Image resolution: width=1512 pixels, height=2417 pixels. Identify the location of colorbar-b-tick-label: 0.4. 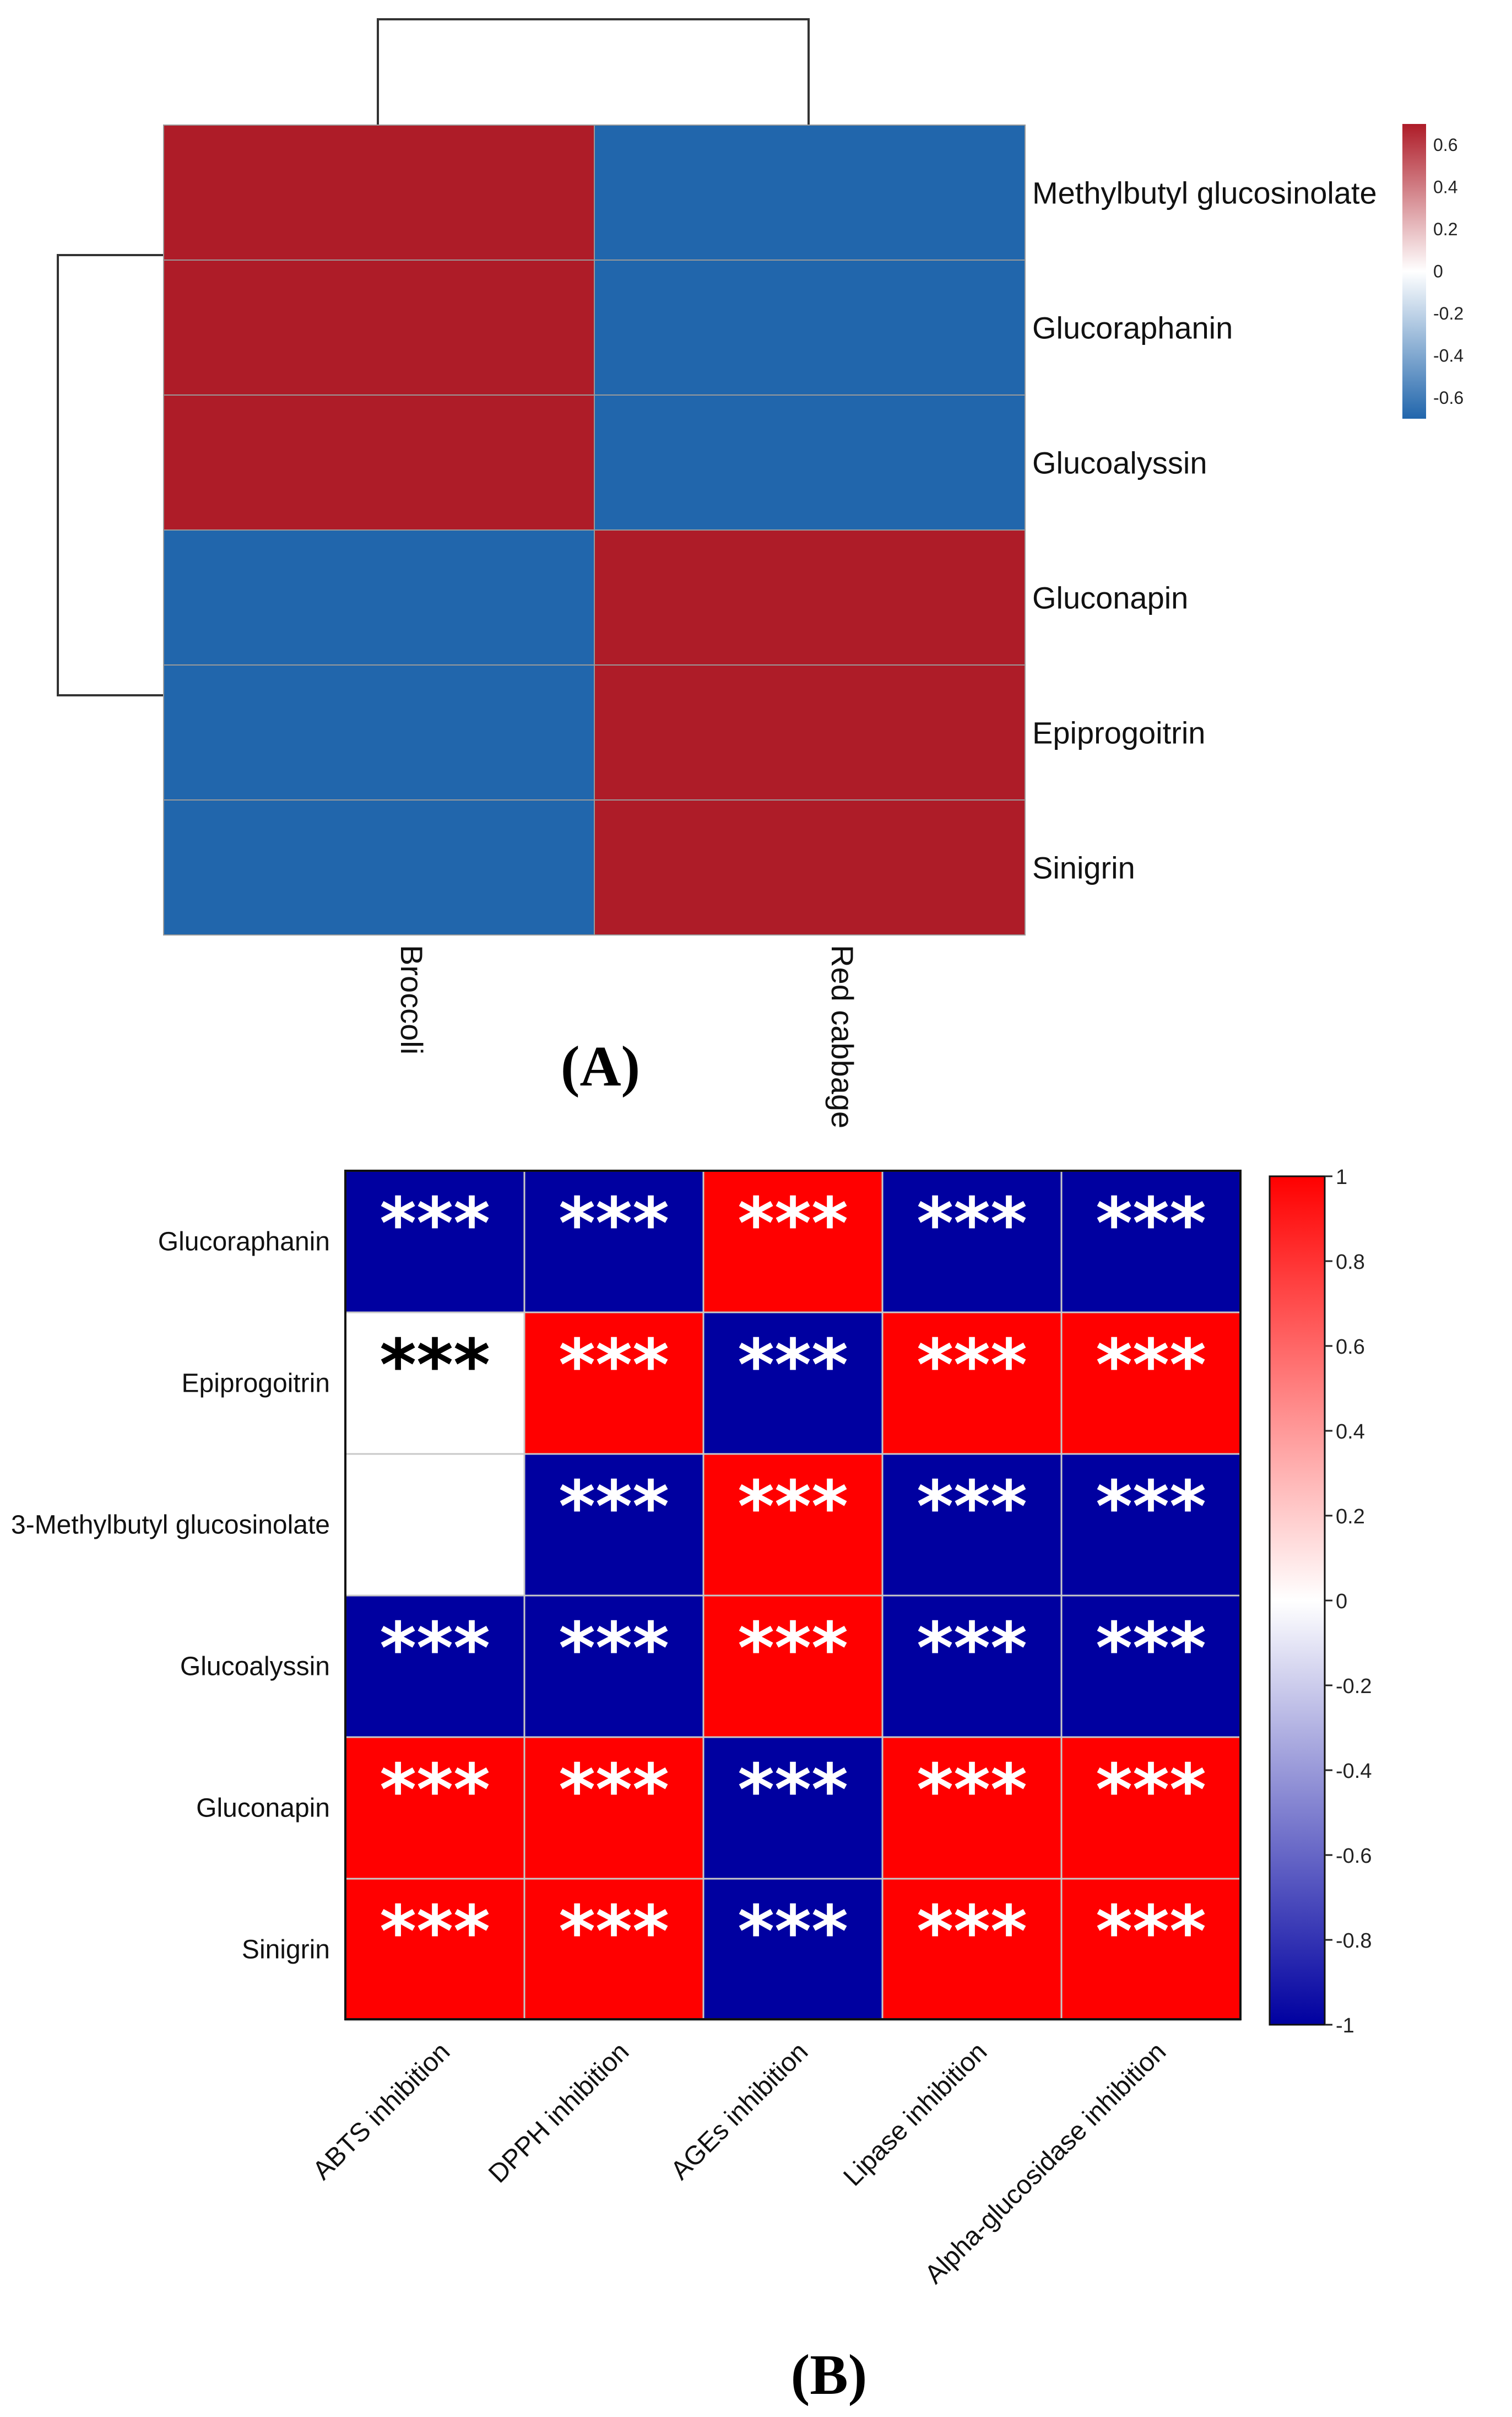
(1351, 1431).